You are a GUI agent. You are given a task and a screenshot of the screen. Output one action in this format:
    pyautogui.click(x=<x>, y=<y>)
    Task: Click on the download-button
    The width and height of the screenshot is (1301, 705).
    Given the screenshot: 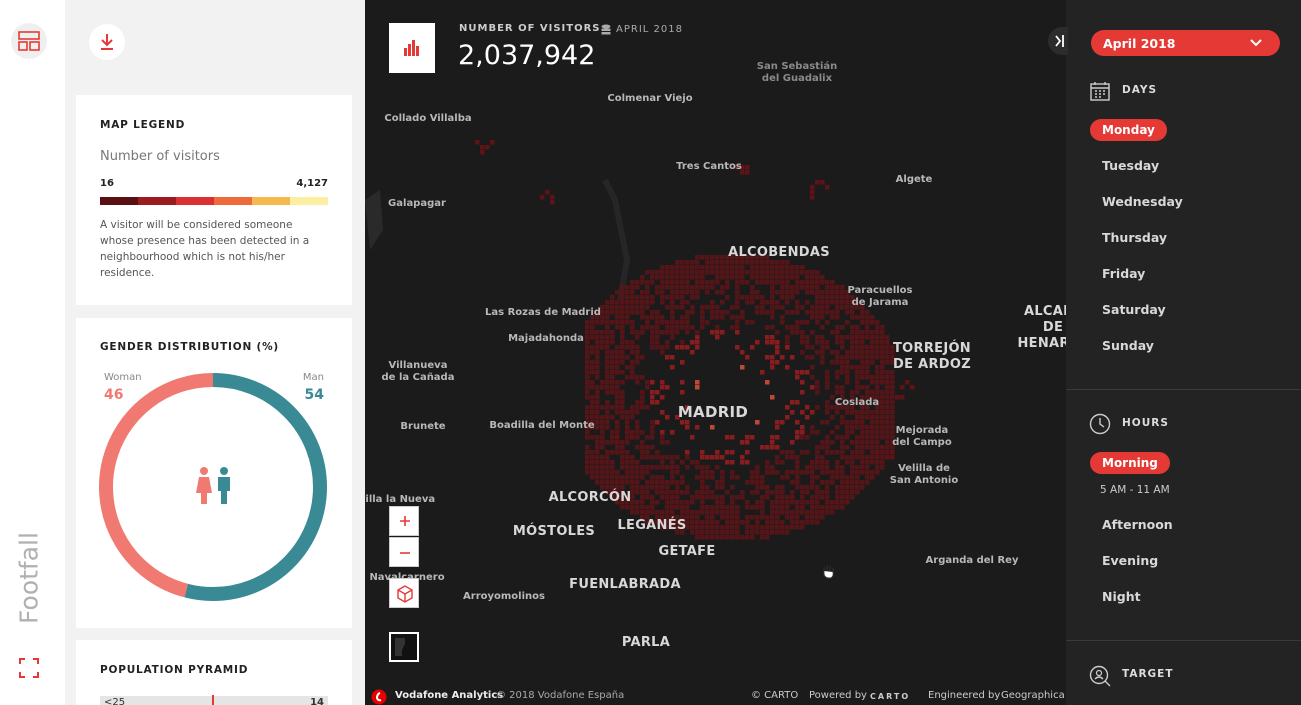 What is the action you would take?
    pyautogui.click(x=107, y=42)
    